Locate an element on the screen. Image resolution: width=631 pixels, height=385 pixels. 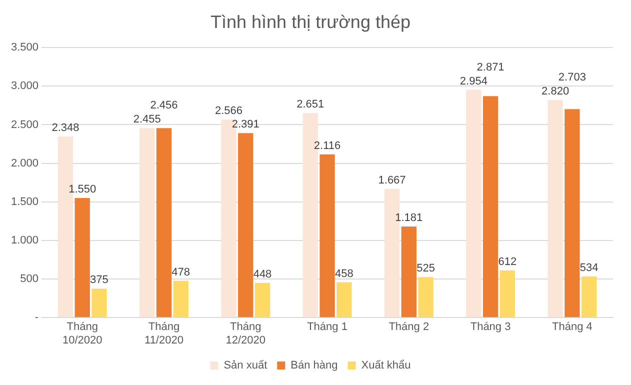
legend-label: Xuất khẩu is located at coordinates (386, 366).